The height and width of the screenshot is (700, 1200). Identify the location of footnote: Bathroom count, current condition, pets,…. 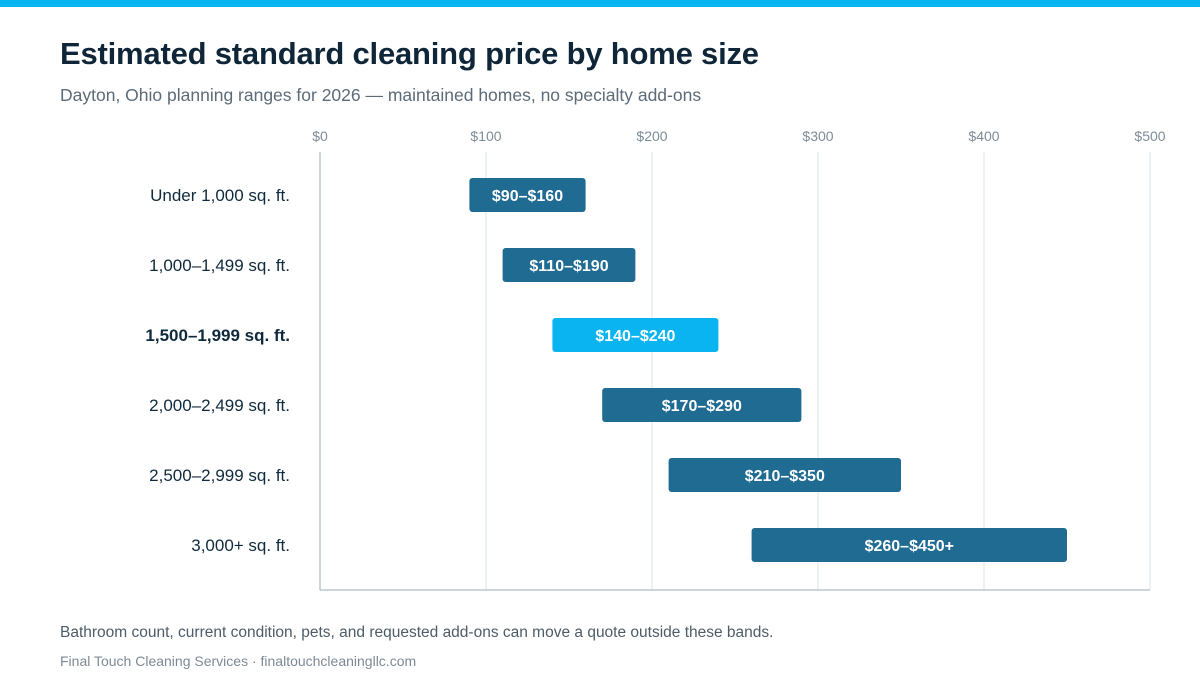
(417, 632).